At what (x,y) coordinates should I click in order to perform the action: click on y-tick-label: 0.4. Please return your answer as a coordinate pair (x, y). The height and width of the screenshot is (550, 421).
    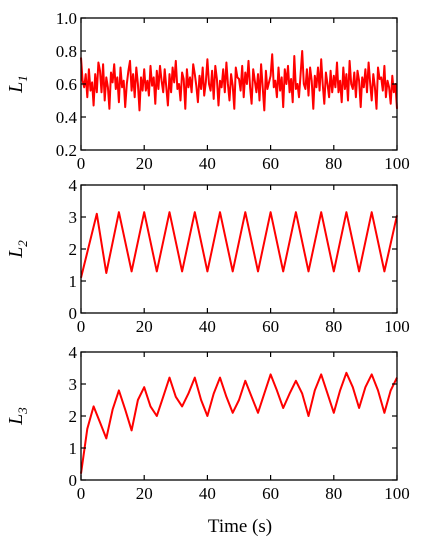
    Looking at the image, I should click on (67, 117).